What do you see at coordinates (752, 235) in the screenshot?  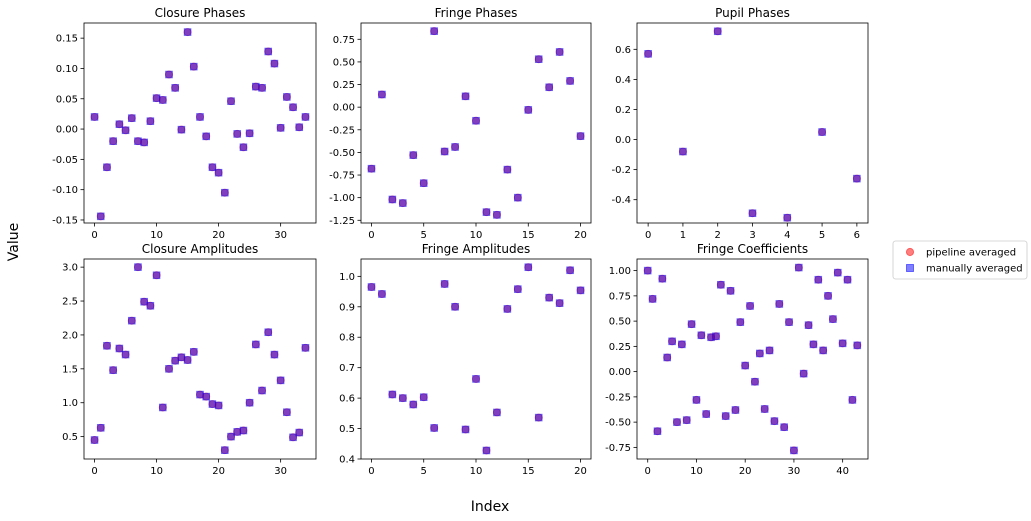 I see `x-tick-label: 3` at bounding box center [752, 235].